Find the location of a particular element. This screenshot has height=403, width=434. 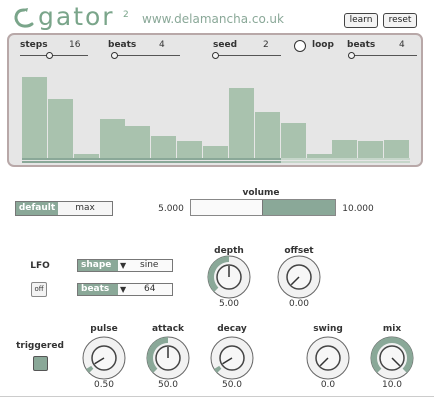

swing-label: swing is located at coordinates (328, 329).